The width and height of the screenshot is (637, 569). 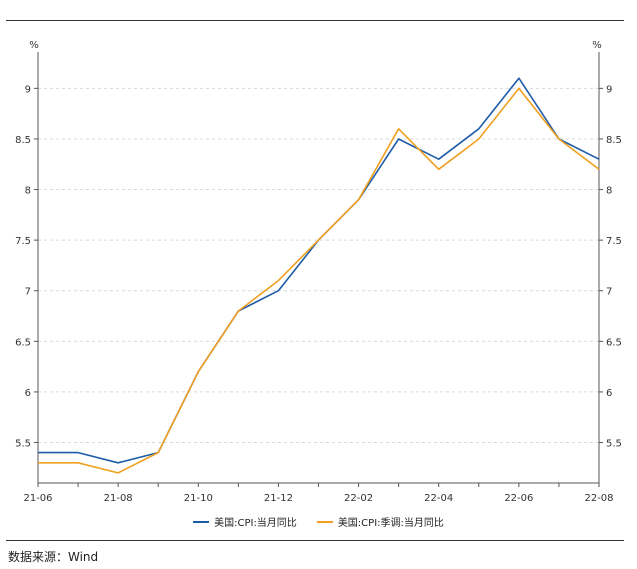 I want to click on y-tick-label-left: 5.5, so click(x=23, y=444).